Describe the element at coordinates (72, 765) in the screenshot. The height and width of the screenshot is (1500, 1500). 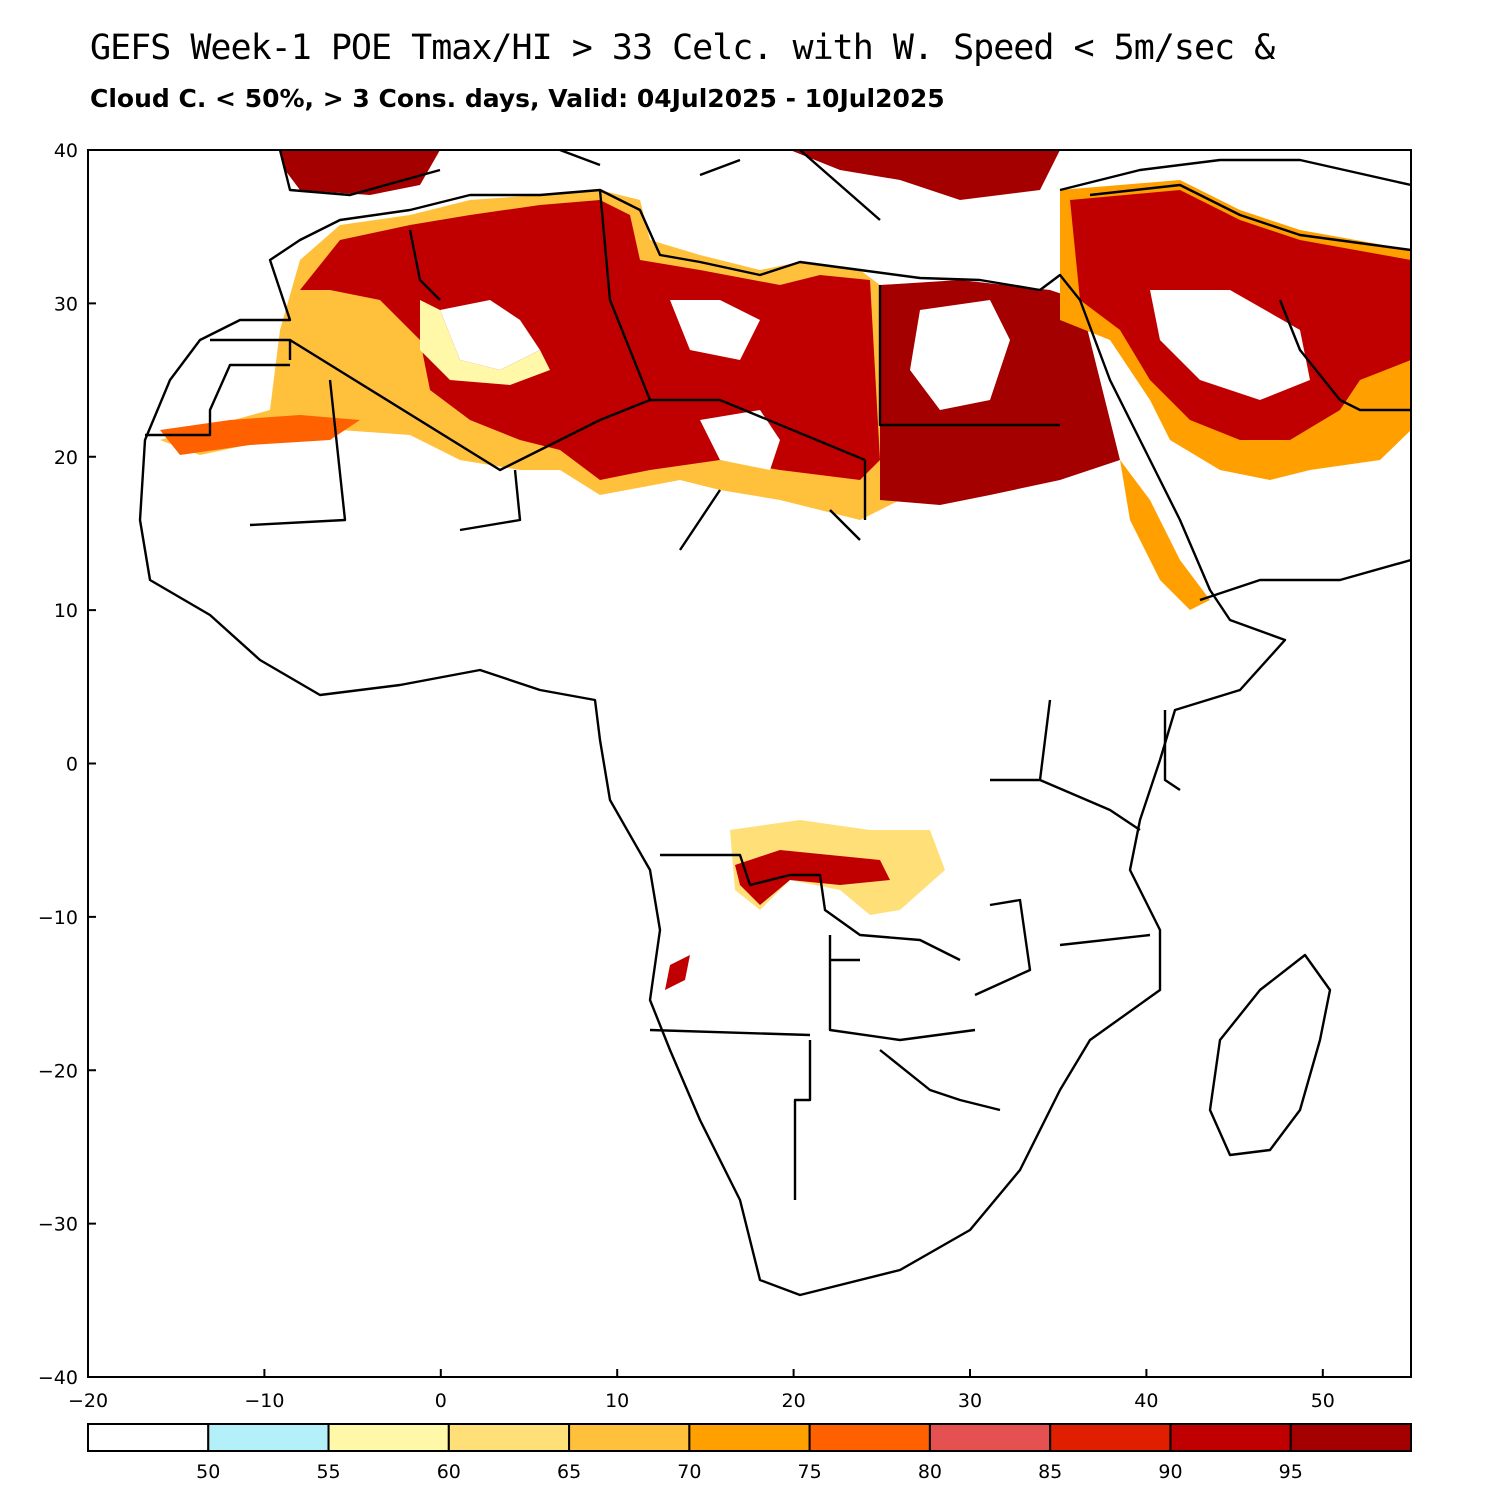
I see `y-tick-label: 0` at that location.